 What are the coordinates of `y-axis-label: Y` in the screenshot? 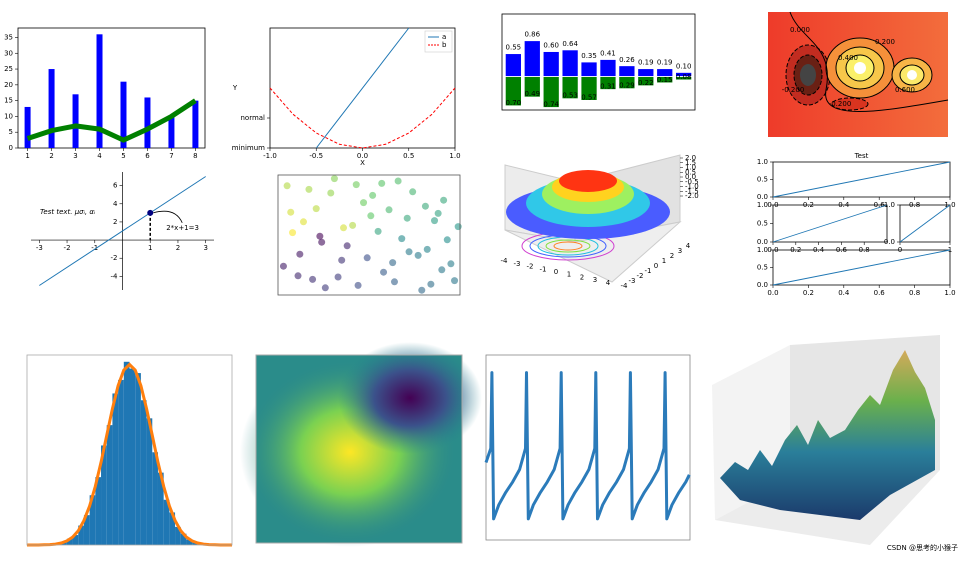 It's located at (235, 88).